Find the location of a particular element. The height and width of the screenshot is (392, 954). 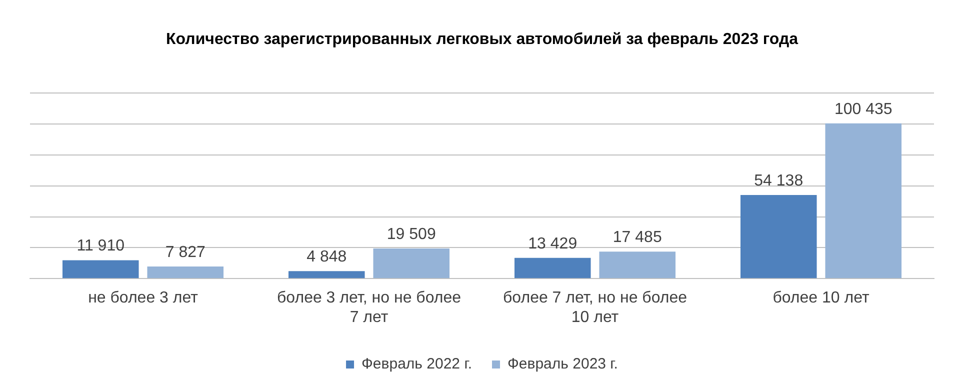

legend-label: Февраль 2022 г. is located at coordinates (417, 364).